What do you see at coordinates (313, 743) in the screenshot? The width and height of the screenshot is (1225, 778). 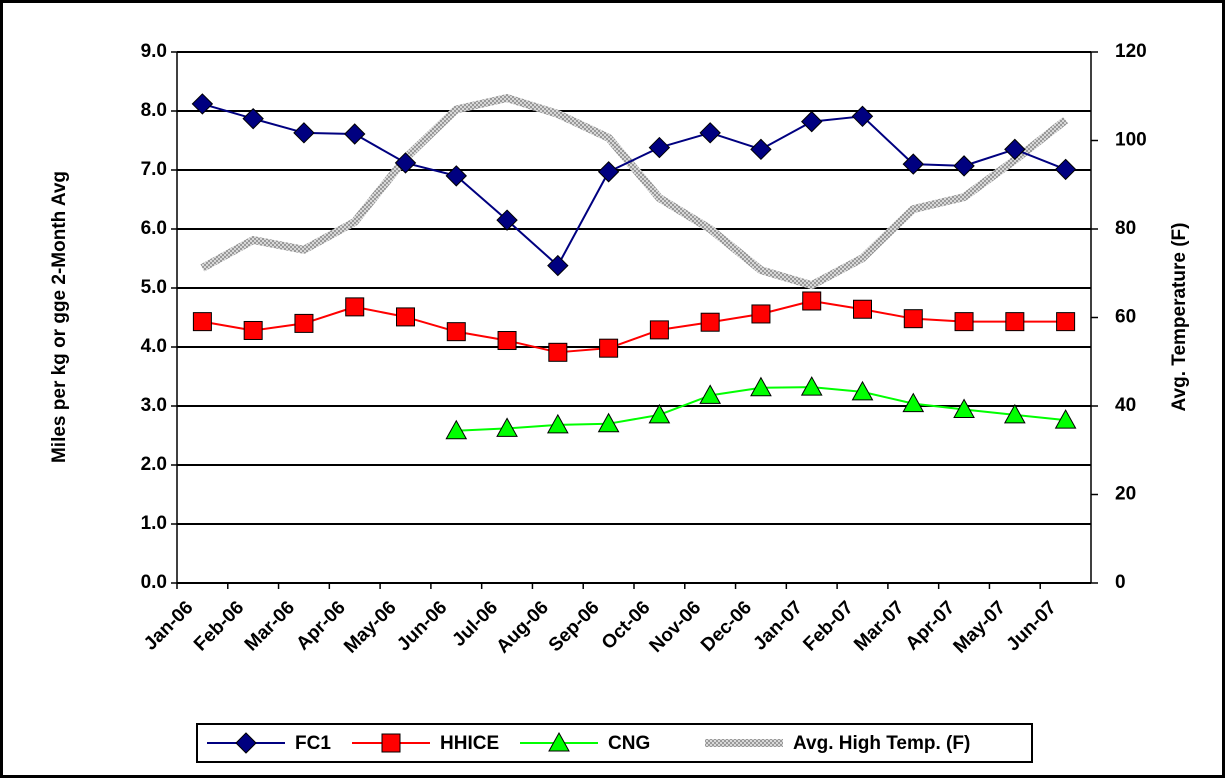 I see `legend-label: FC1` at bounding box center [313, 743].